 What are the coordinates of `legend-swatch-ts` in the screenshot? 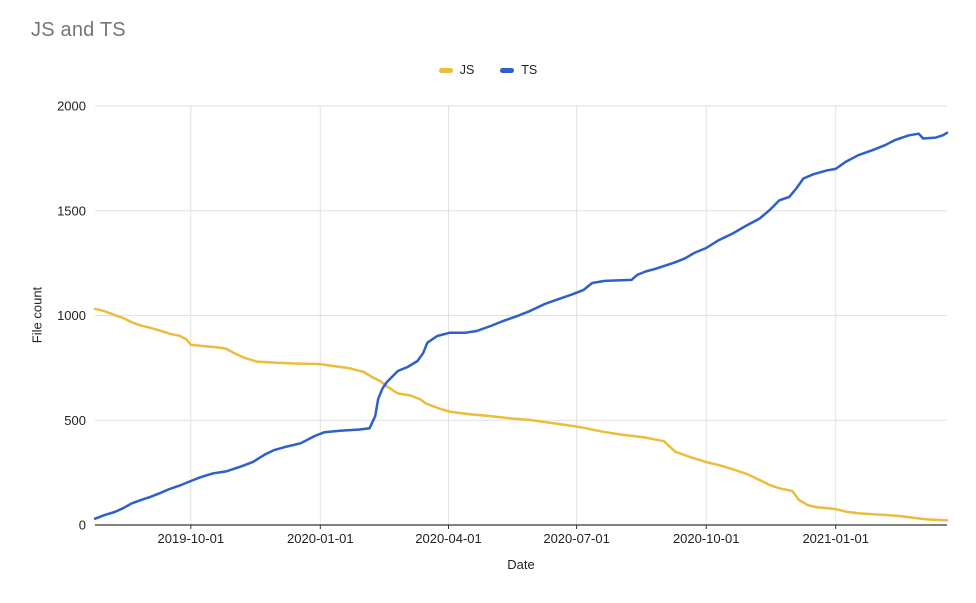 It's located at (507, 70).